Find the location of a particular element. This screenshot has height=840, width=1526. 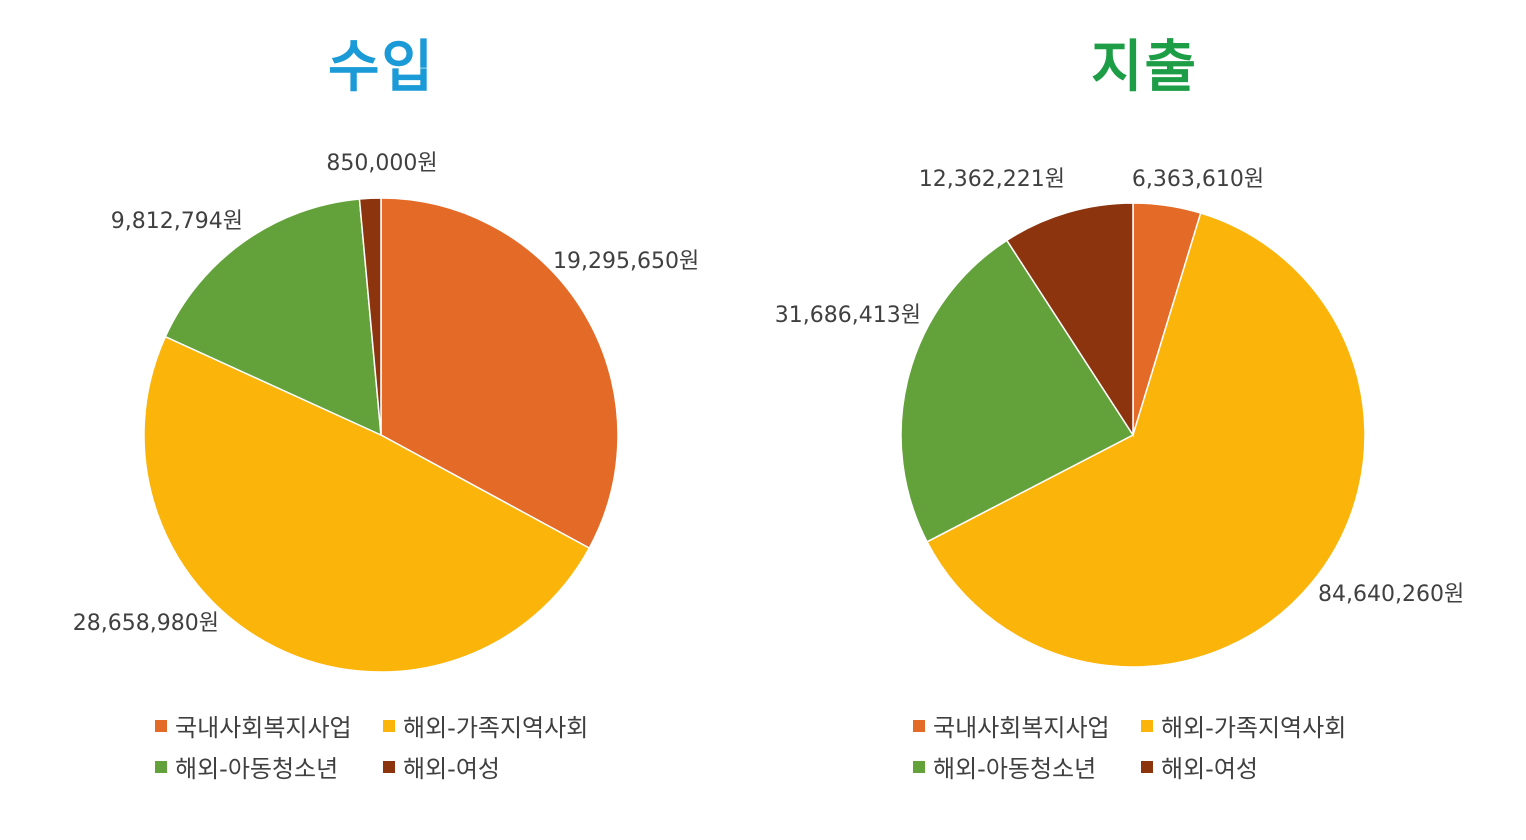

pie-slice-overseas-family-community is located at coordinates (367, 504).